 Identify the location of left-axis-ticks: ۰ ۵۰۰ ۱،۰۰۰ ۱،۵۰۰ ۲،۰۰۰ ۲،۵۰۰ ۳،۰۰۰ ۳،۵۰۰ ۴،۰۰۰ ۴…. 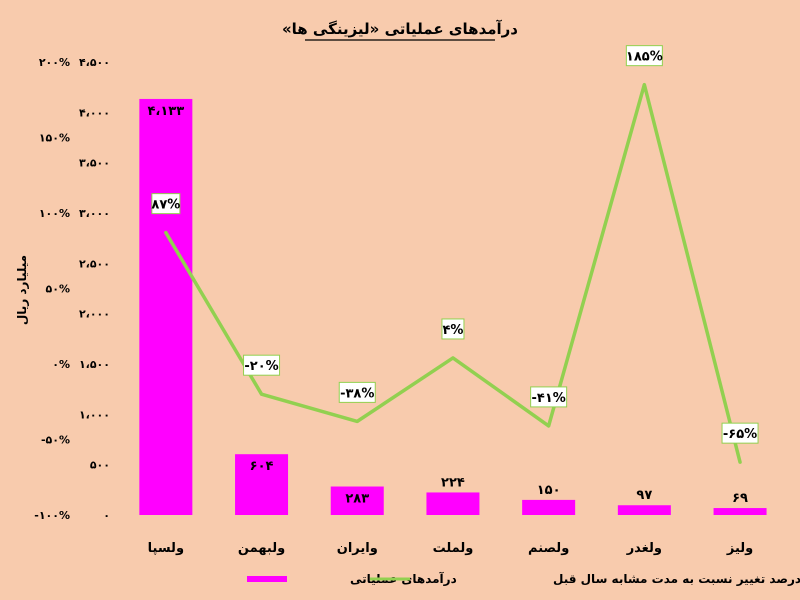
(94, 289).